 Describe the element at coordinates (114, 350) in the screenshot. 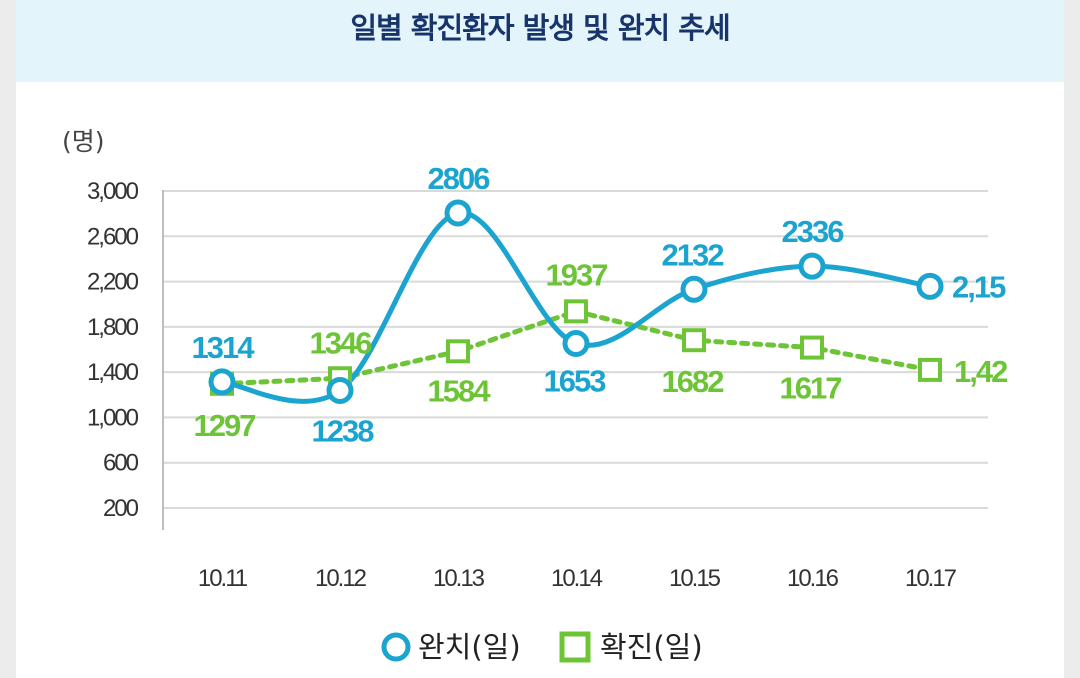

I see `y-axis-ticks: 3,000 2,600 2,200 1,800 1,400 1,000 600 200` at that location.